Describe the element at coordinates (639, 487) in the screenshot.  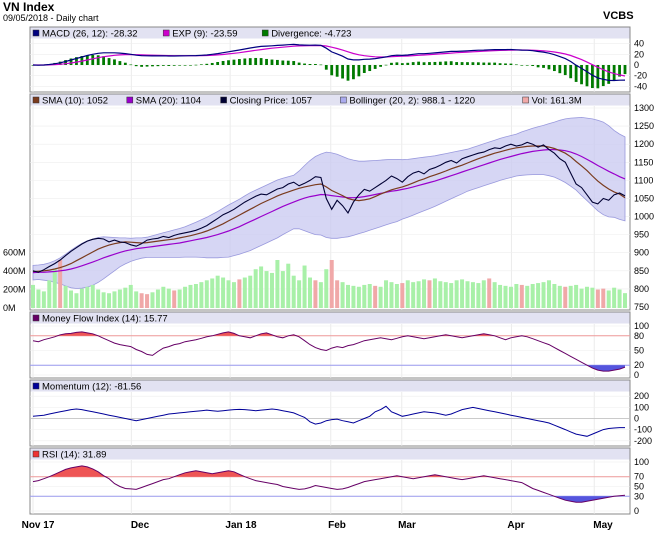
I see `rsi-y-tick-label: 50` at that location.